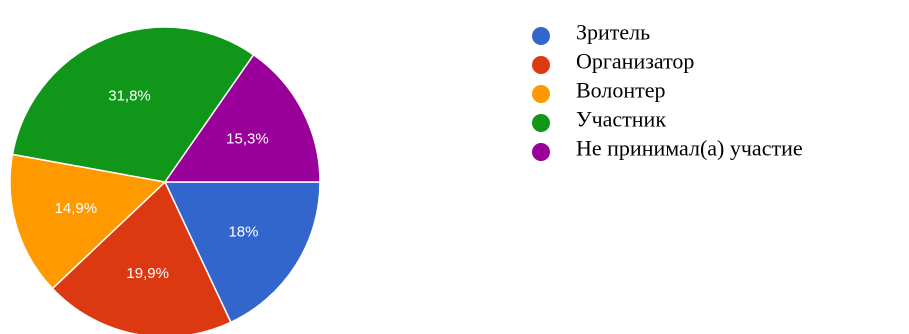 This screenshot has height=334, width=909. What do you see at coordinates (76, 208) in the screenshot?
I see `pie-slice-label-2: 14,9%` at bounding box center [76, 208].